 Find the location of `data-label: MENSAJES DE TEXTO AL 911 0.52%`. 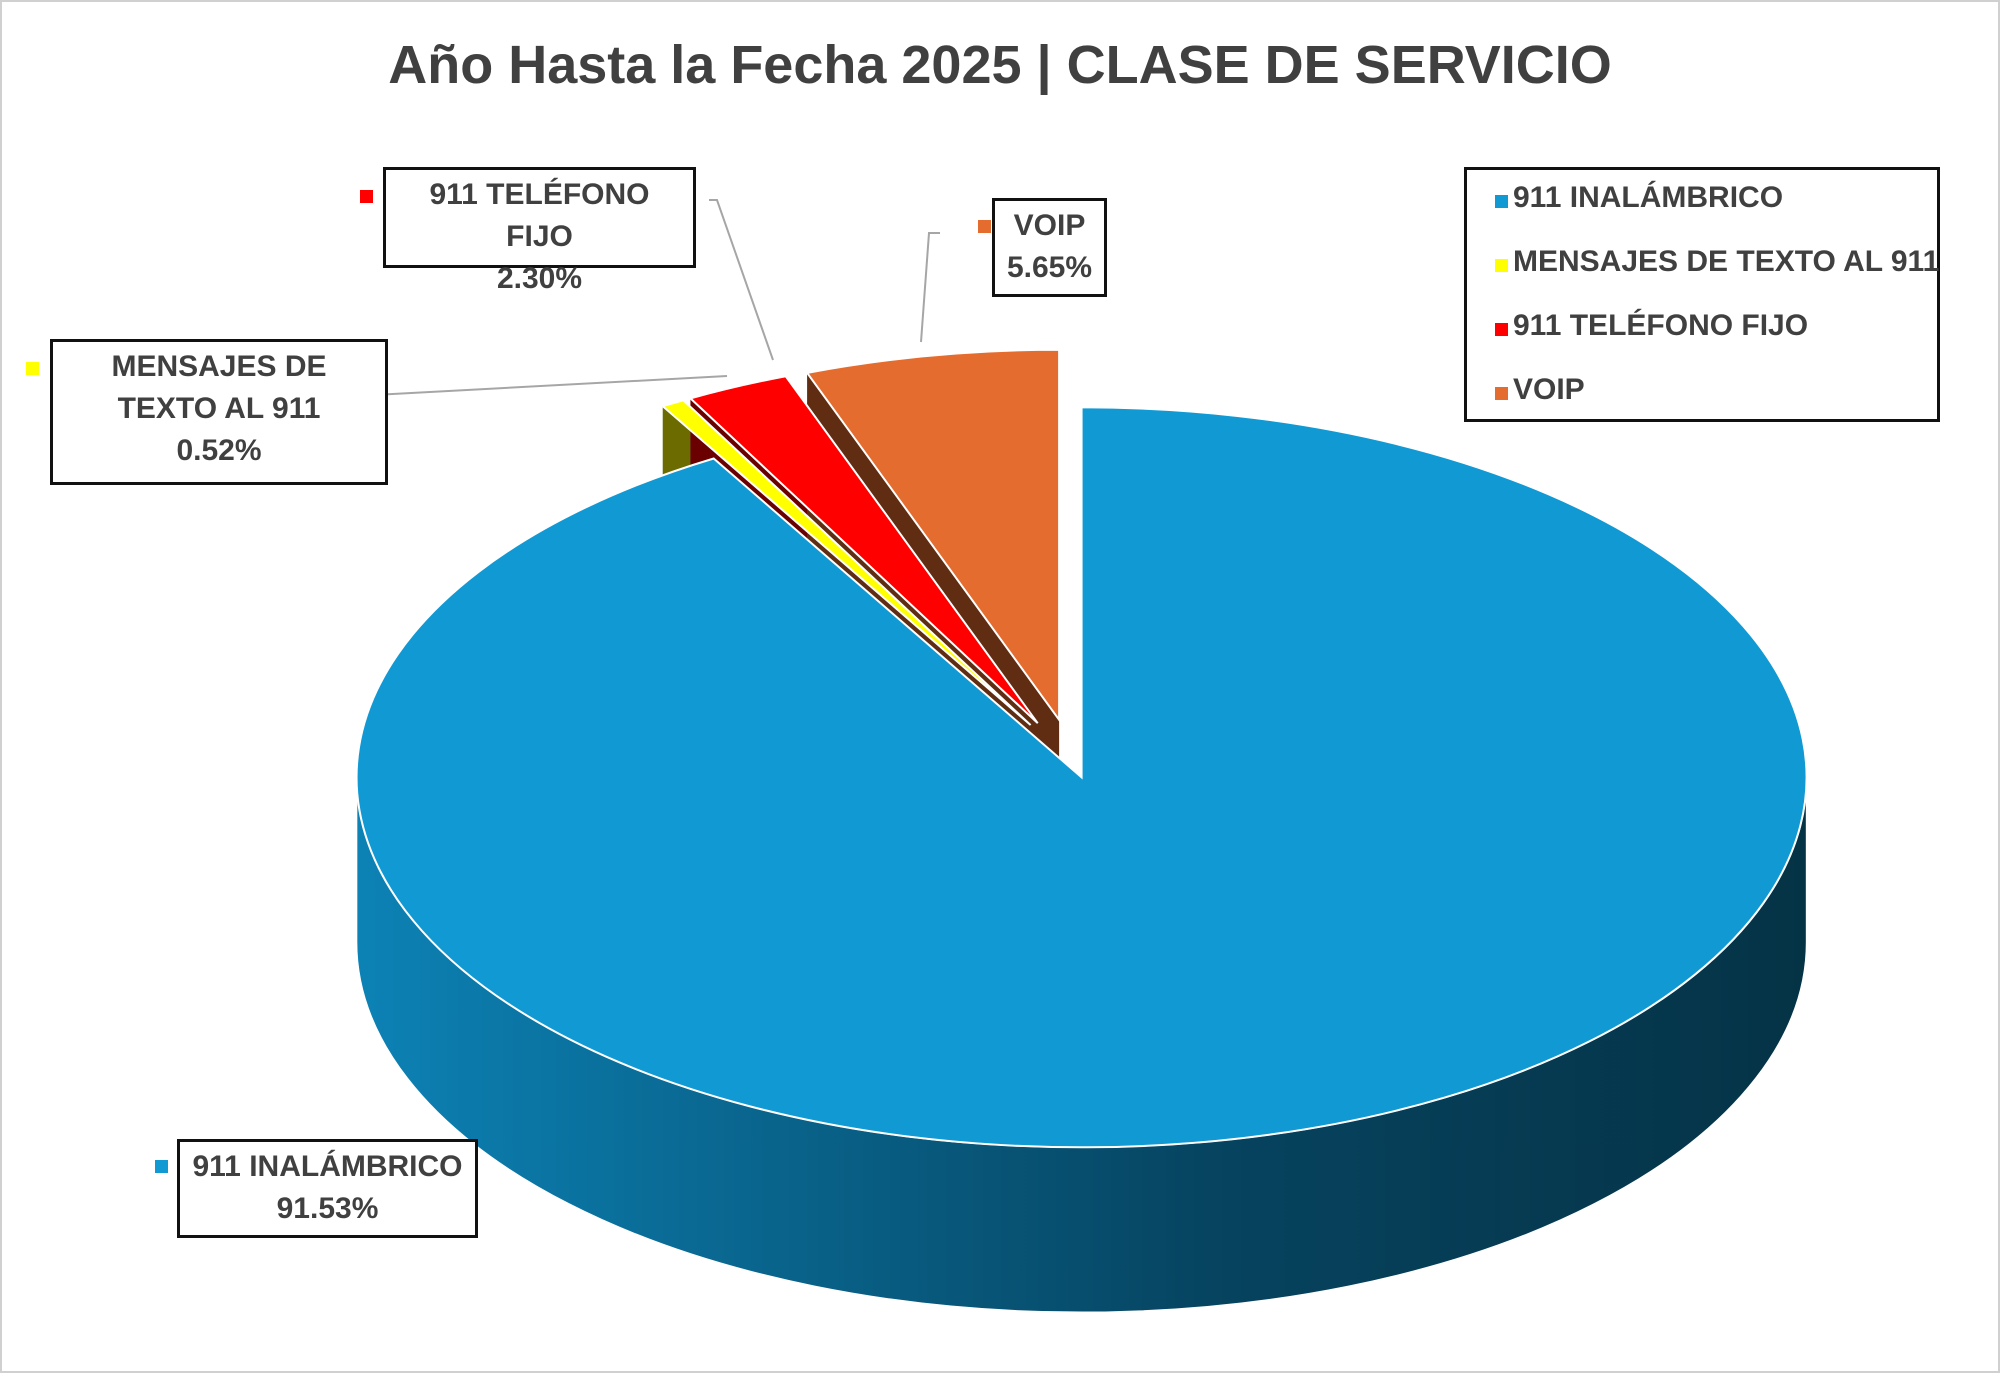

data-label: MENSAJES DE TEXTO AL 911 0.52% is located at coordinates (219, 412).